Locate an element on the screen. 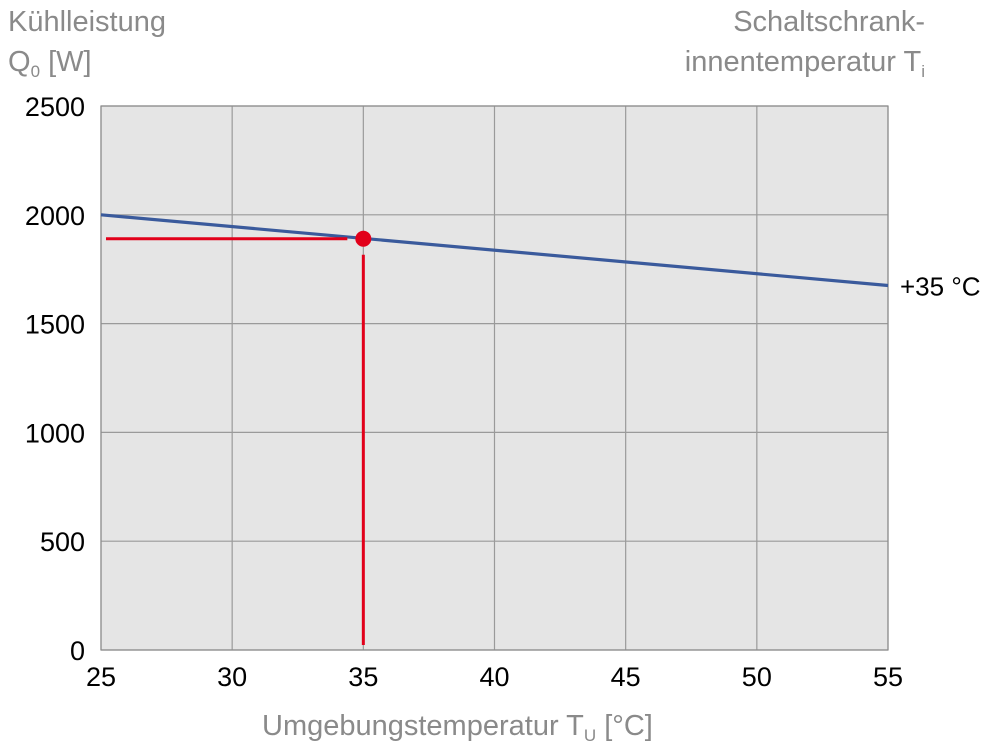 This screenshot has height=756, width=1001. inner-temperature-text: innentemperatur T is located at coordinates (803, 62).